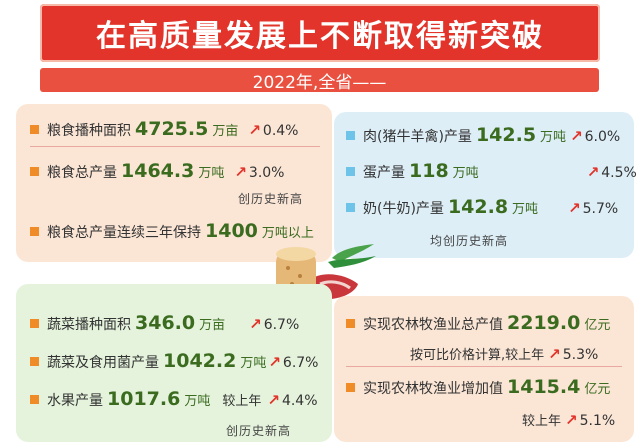  I want to click on total-output-row: 实现农林牧渔业总产值 2219.0 亿元, so click(478, 323).